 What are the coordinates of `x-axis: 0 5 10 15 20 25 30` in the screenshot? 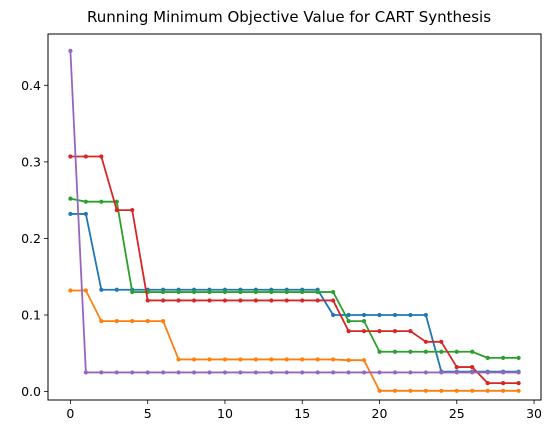 It's located at (304, 410).